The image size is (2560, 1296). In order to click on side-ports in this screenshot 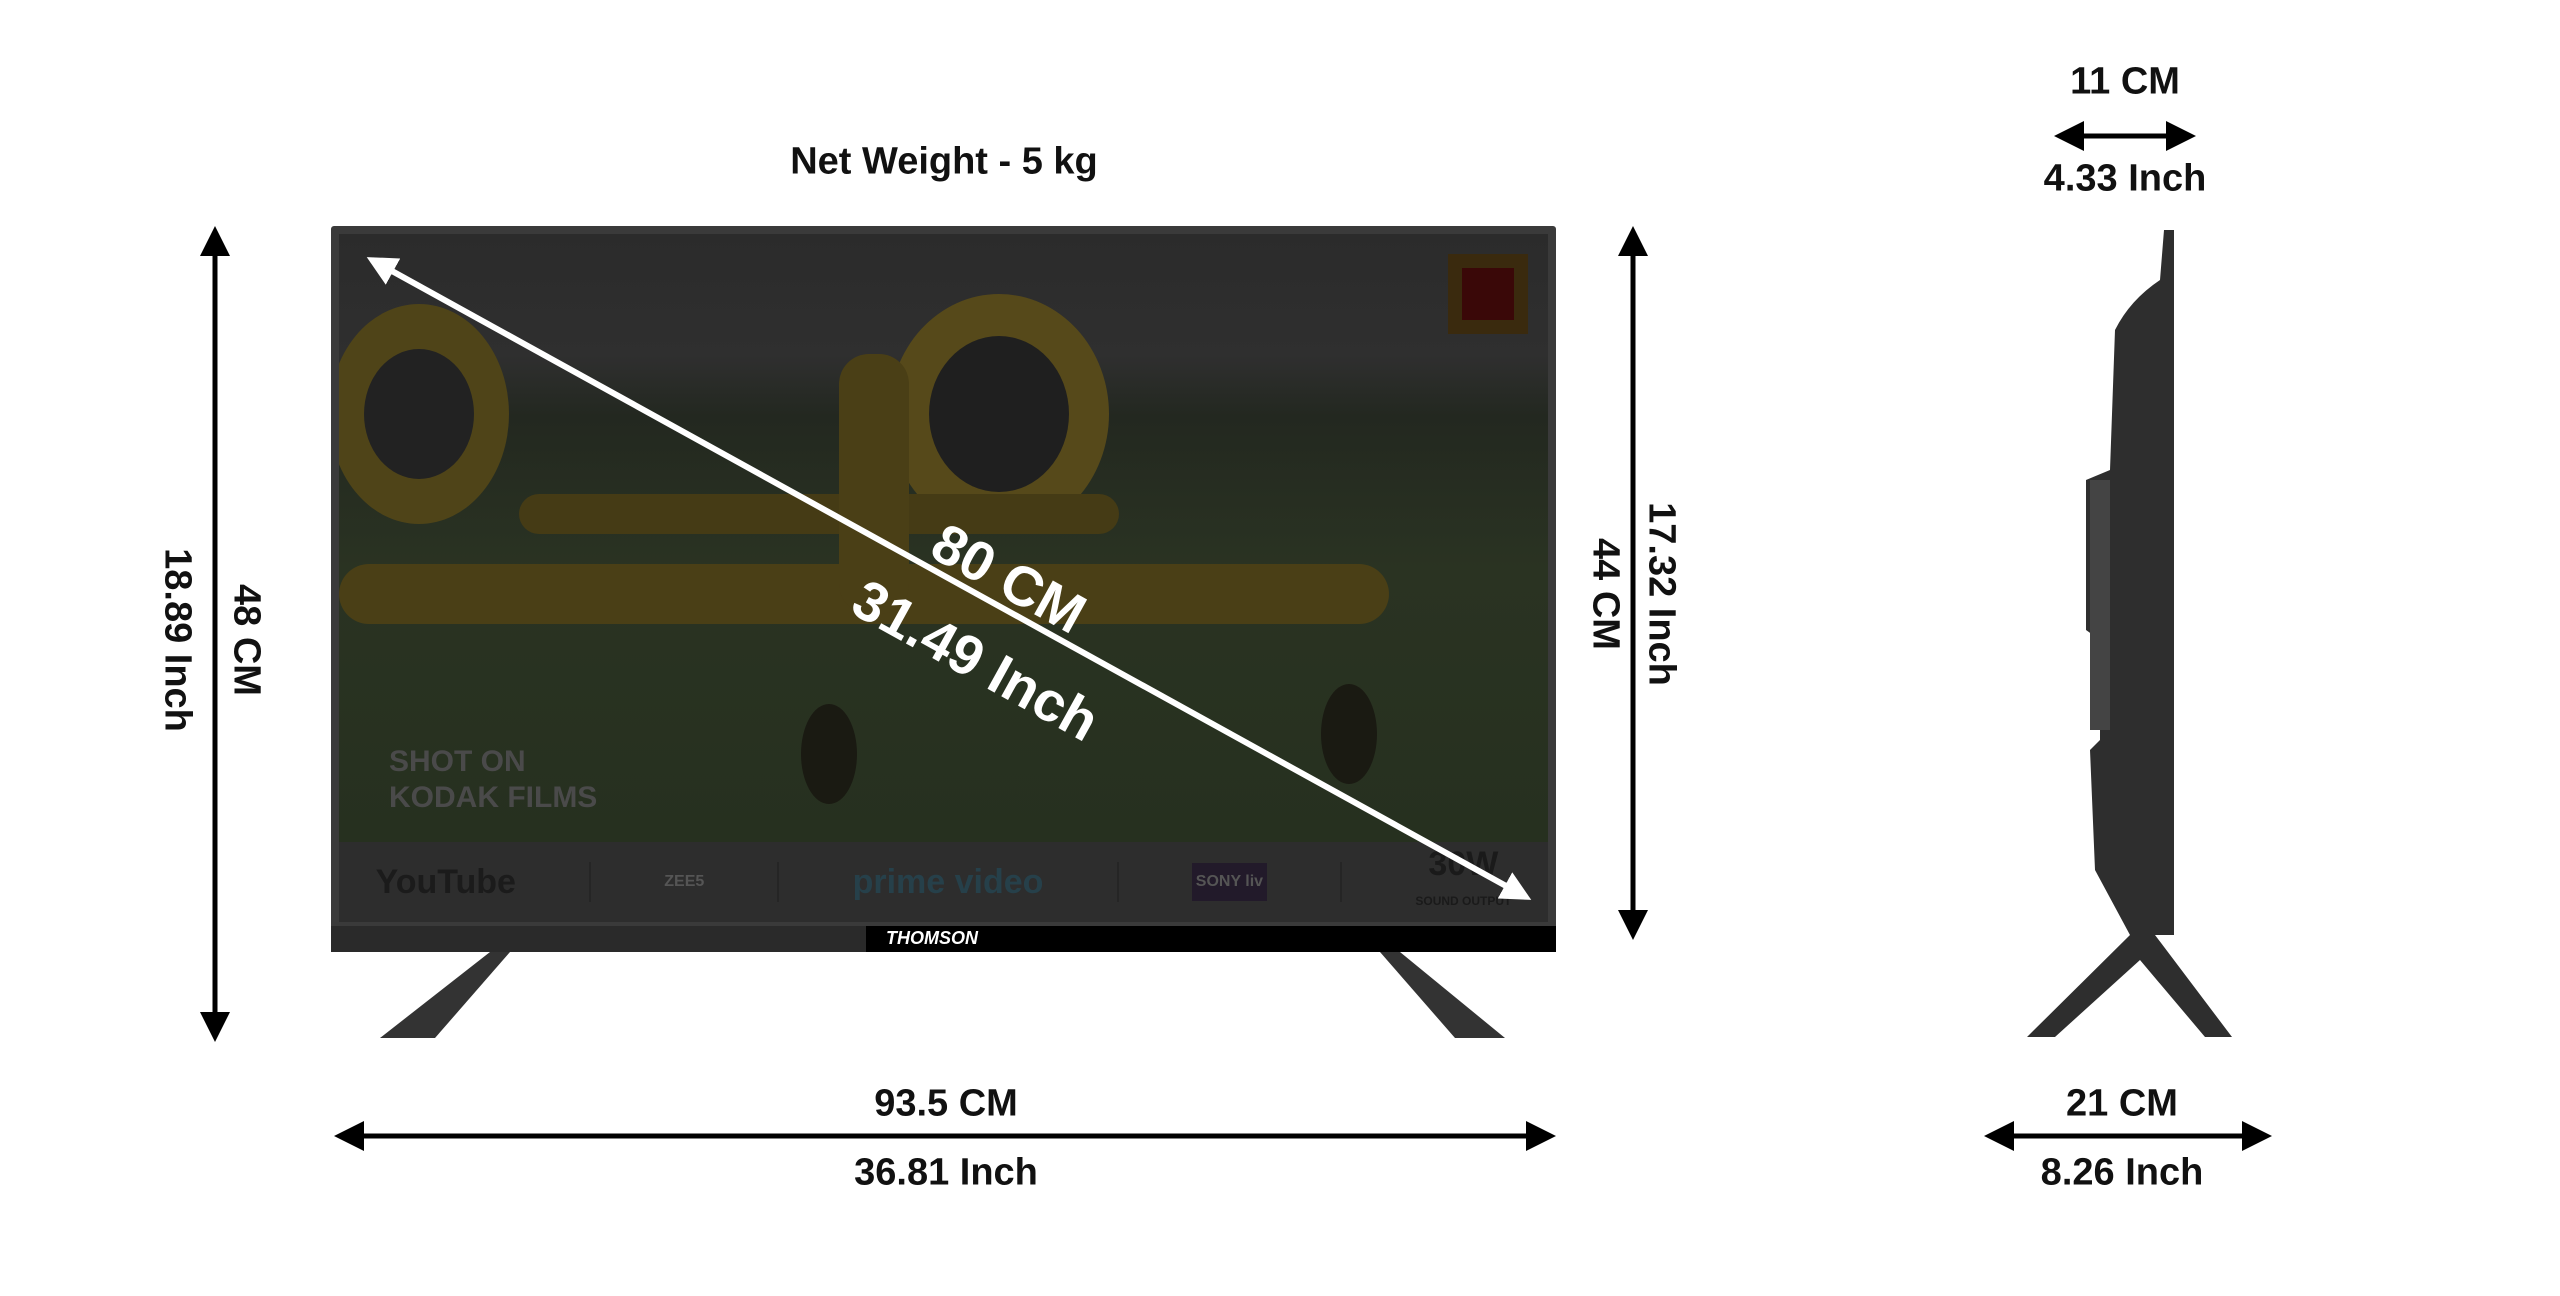, I will do `click(2100, 605)`.